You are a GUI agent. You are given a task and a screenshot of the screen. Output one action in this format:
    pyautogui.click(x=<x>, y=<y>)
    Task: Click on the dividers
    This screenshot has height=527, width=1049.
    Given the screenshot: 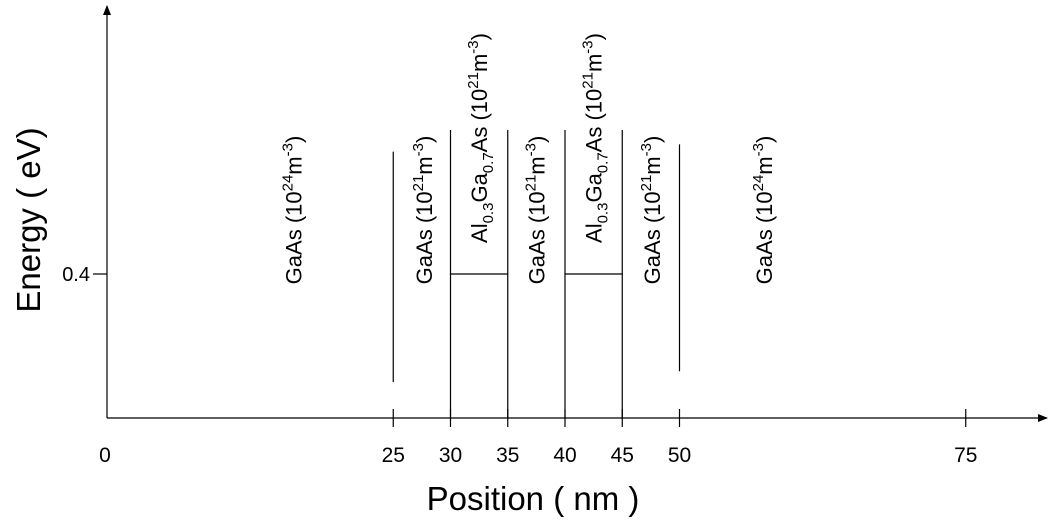 What is the action you would take?
    pyautogui.click(x=536, y=256)
    